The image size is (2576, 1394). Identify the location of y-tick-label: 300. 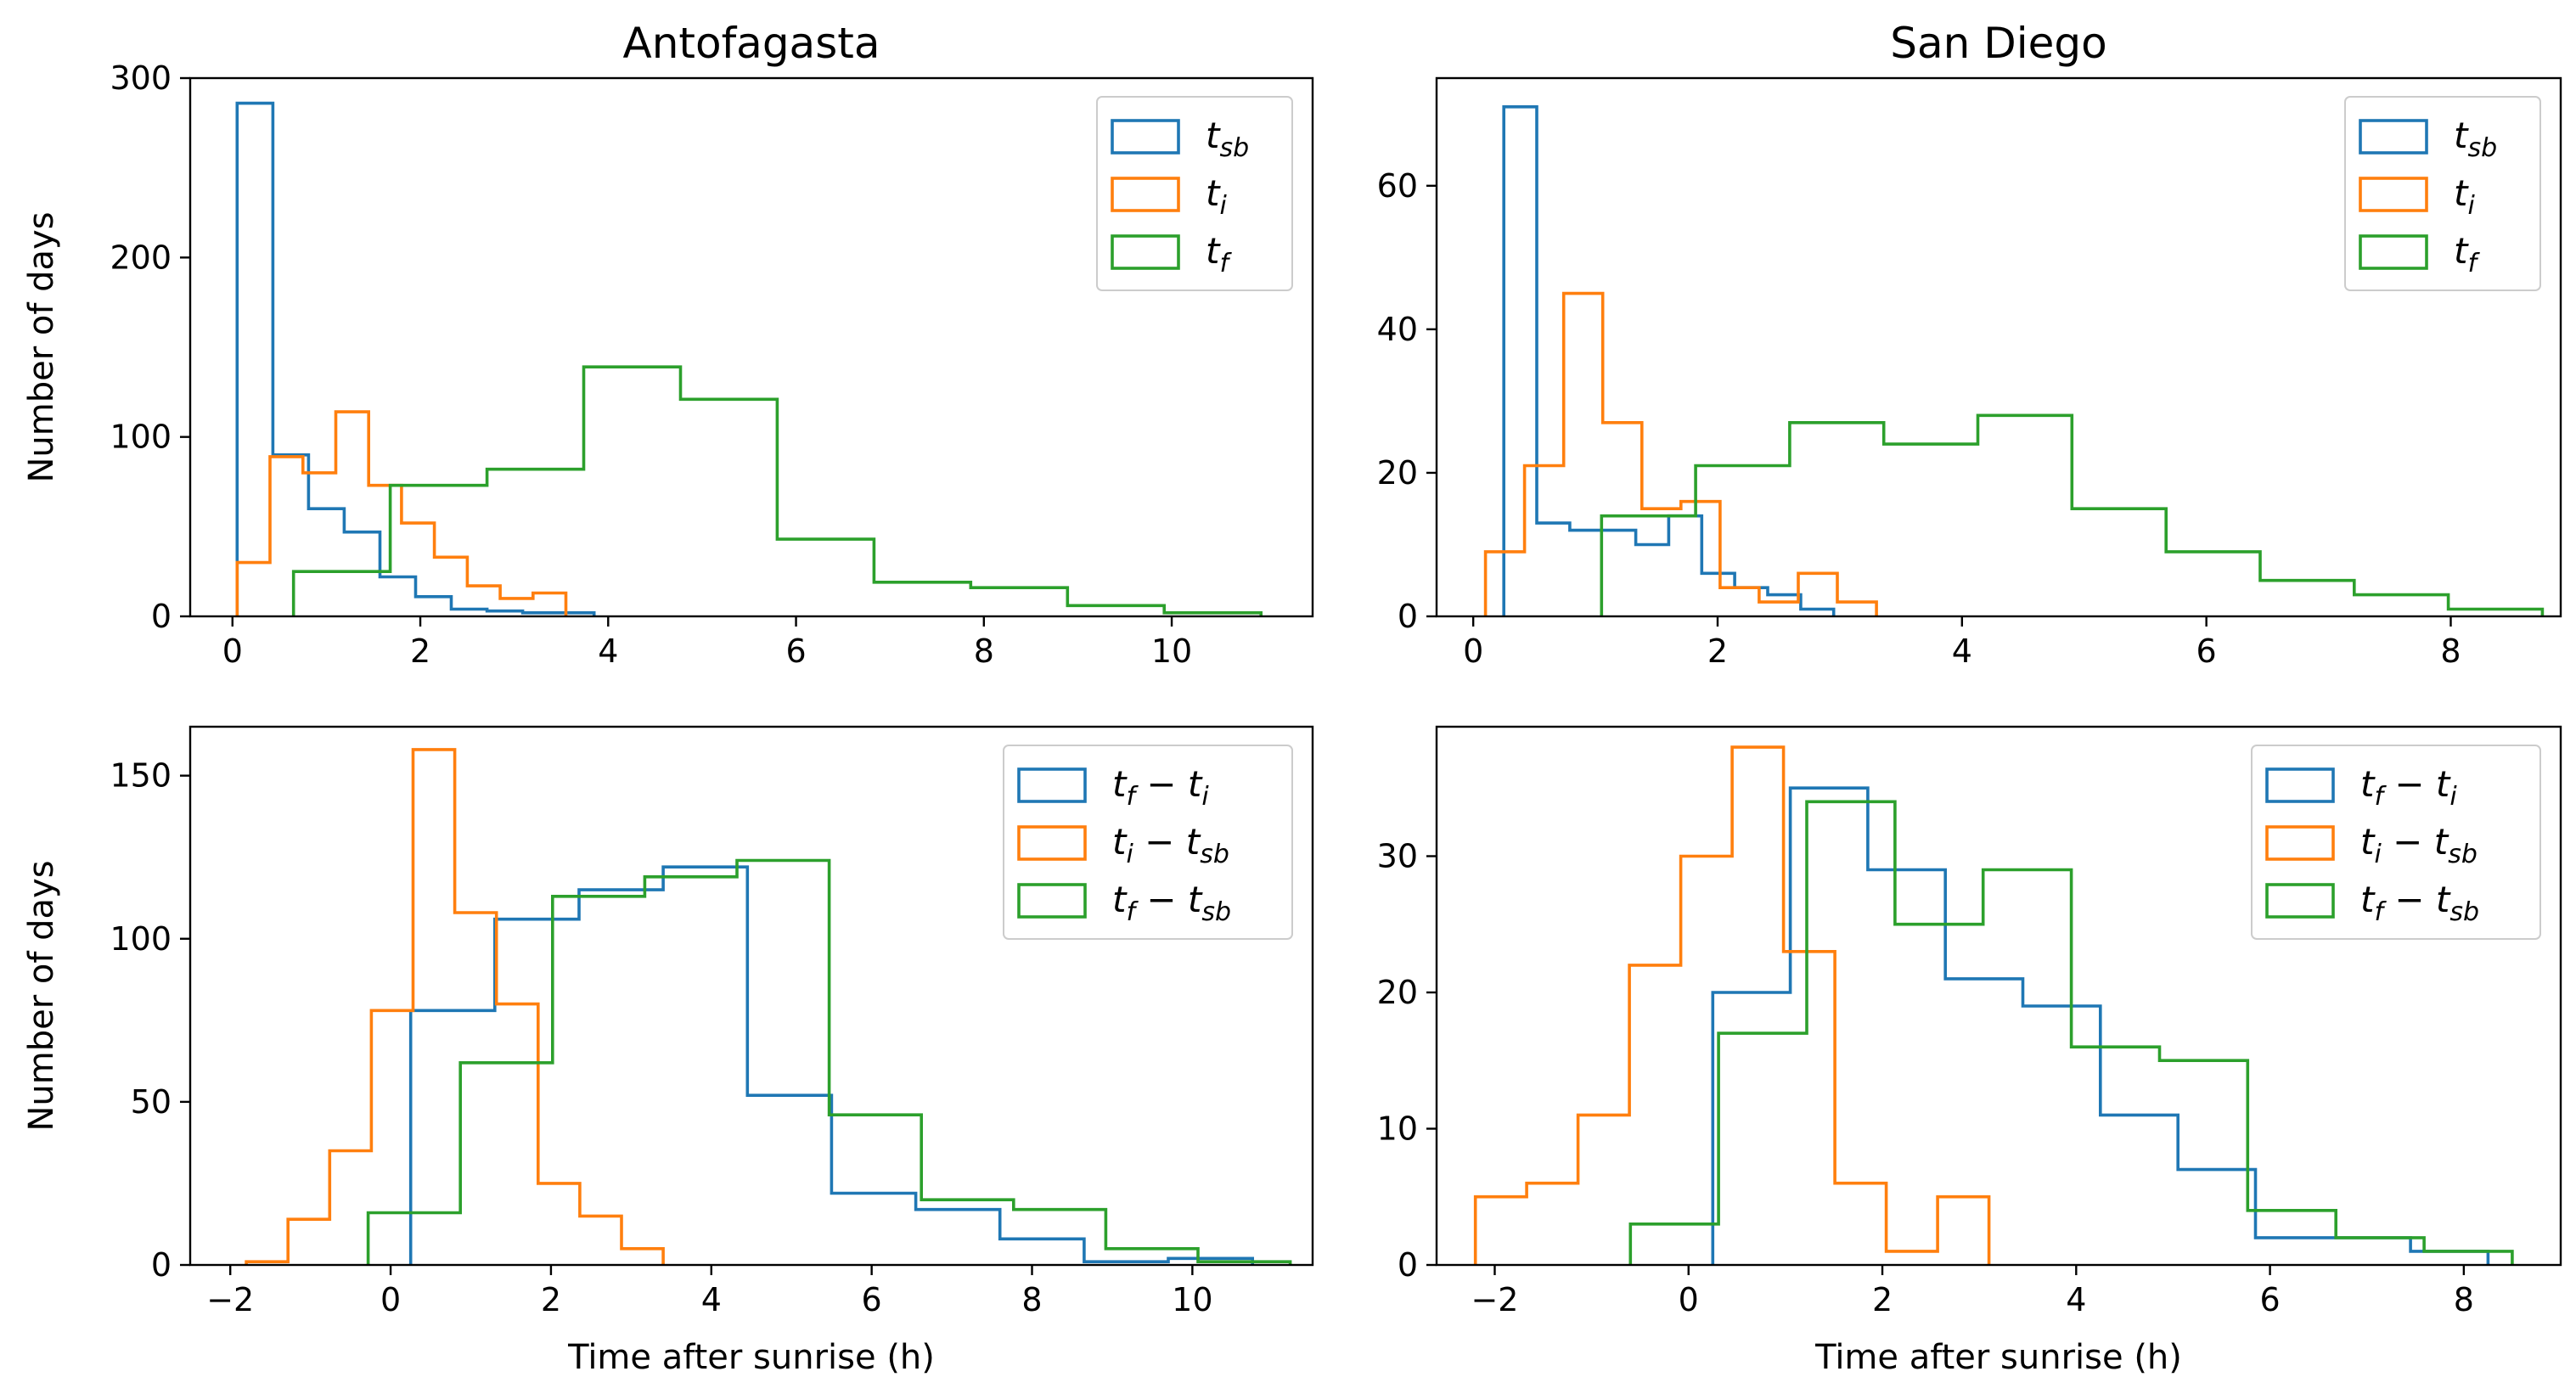
(141, 78).